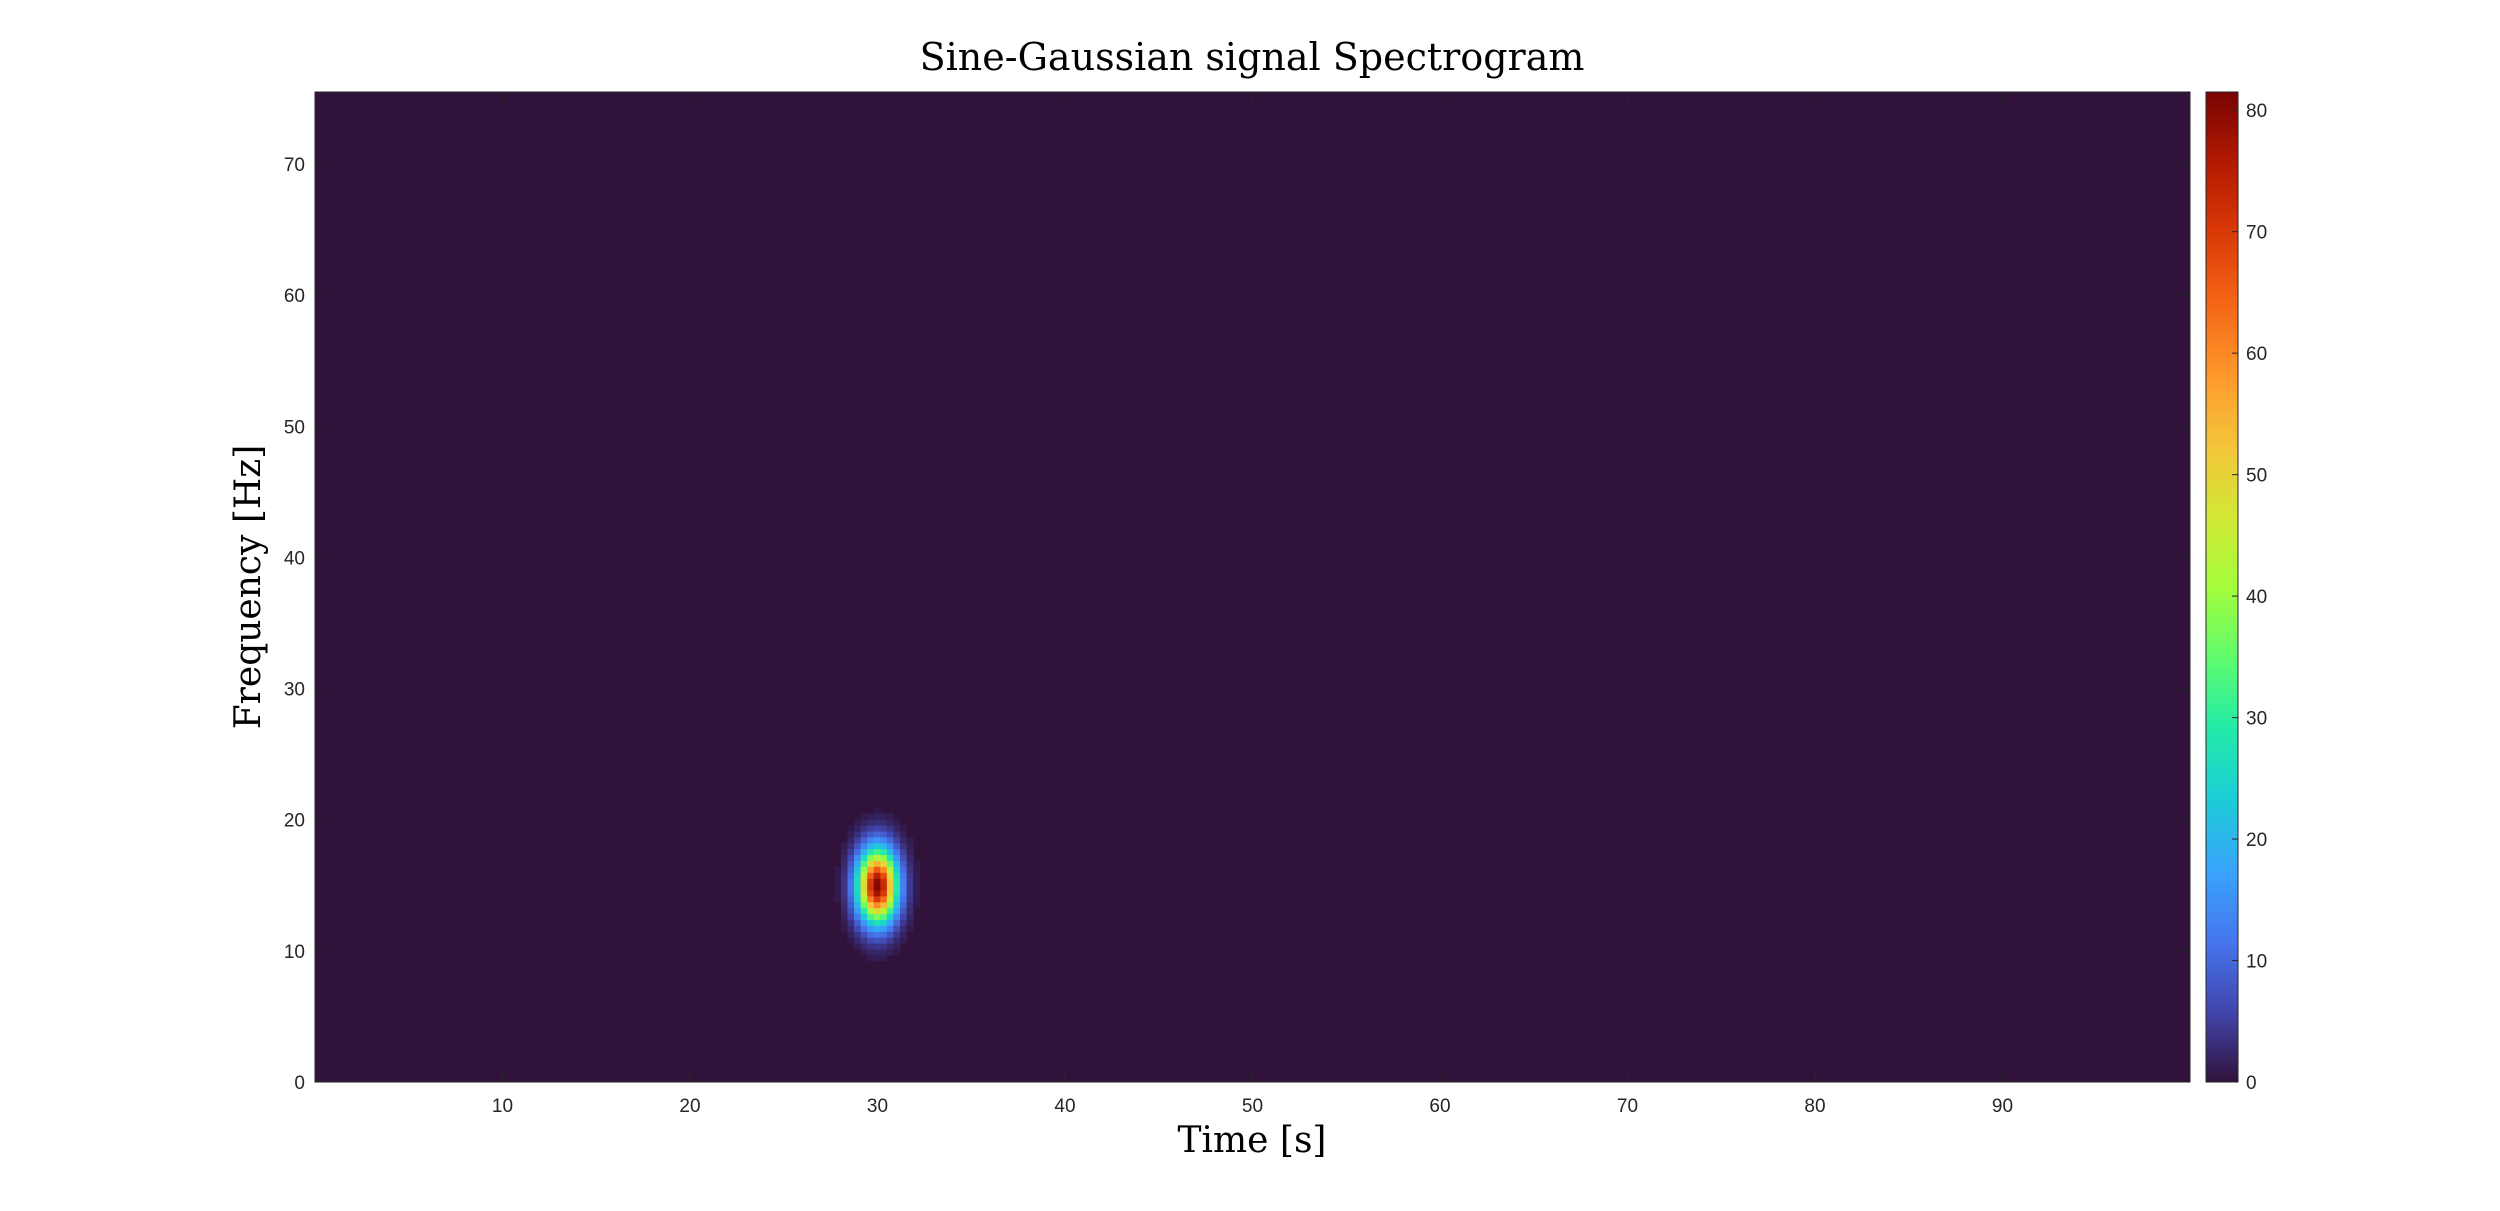 This screenshot has height=1211, width=2500. Describe the element at coordinates (2256, 597) in the screenshot. I see `colorbar-tick-label: 40` at that location.